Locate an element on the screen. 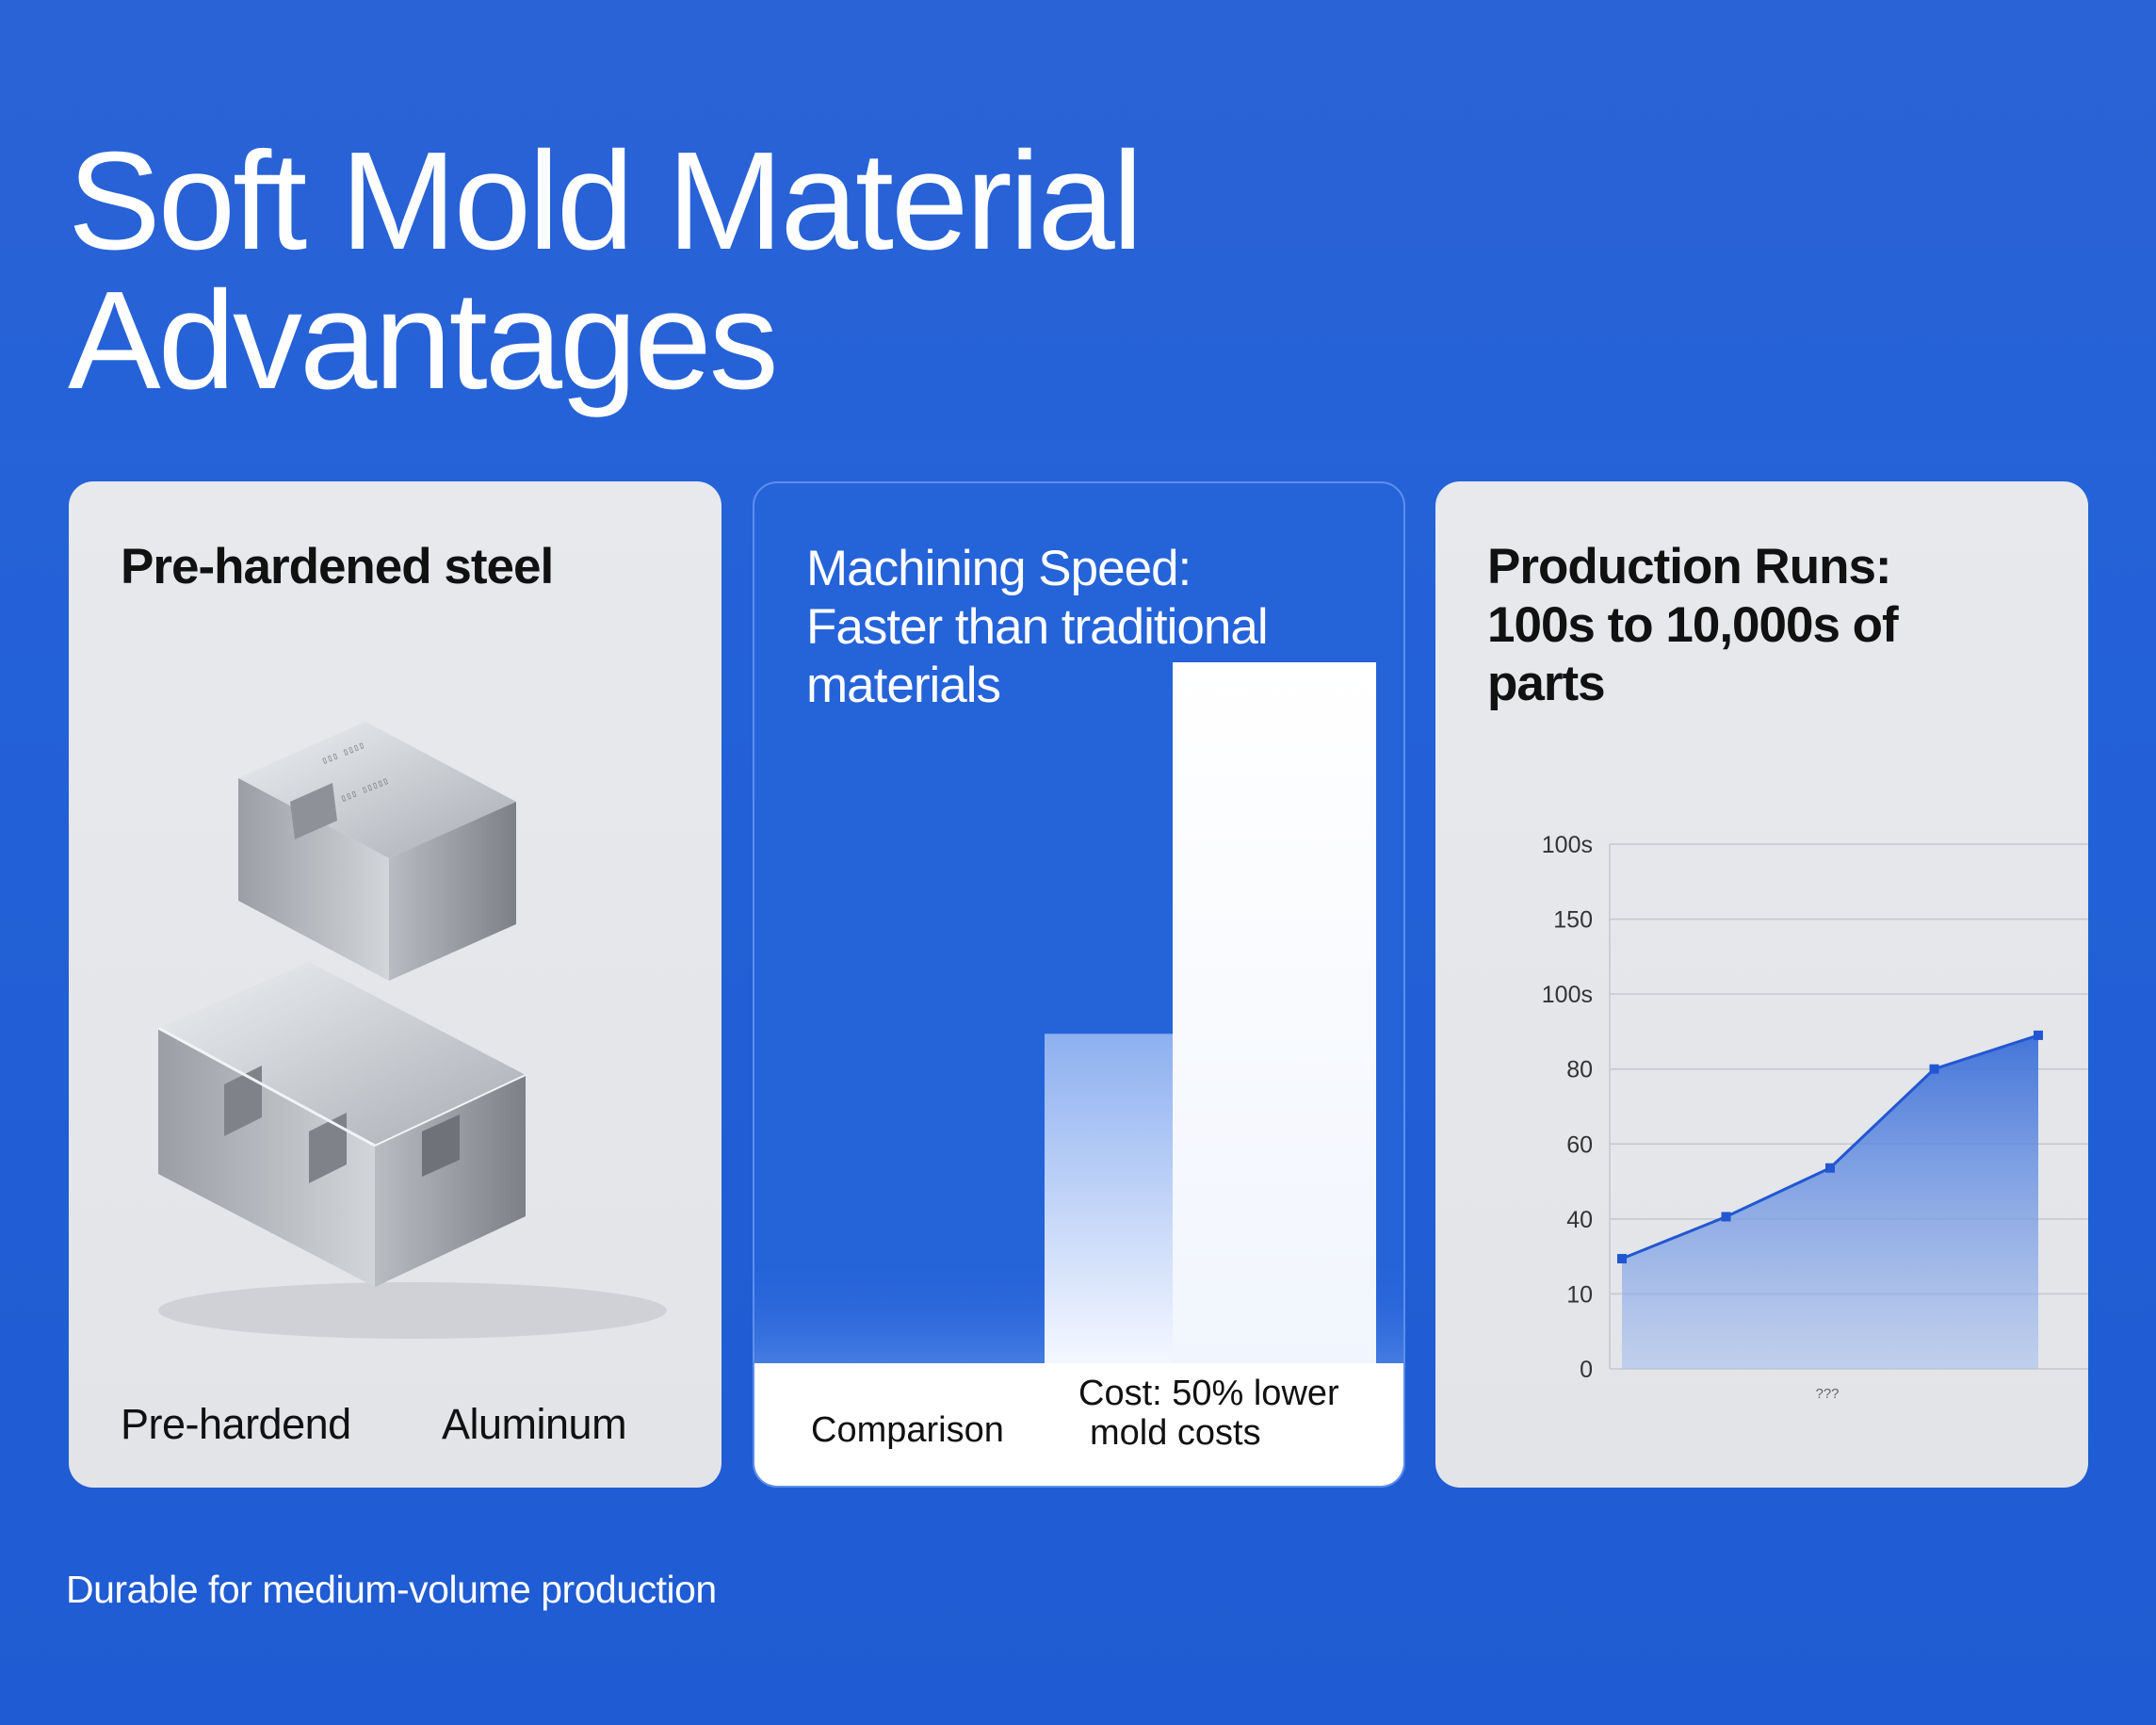 The image size is (2156, 1725). title-line-2: Advantages is located at coordinates (424, 340).